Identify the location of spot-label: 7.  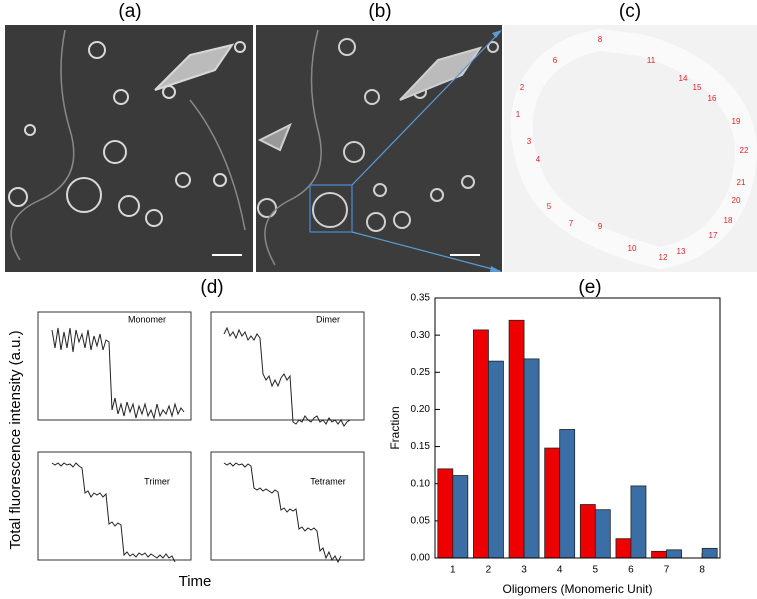
(571, 223).